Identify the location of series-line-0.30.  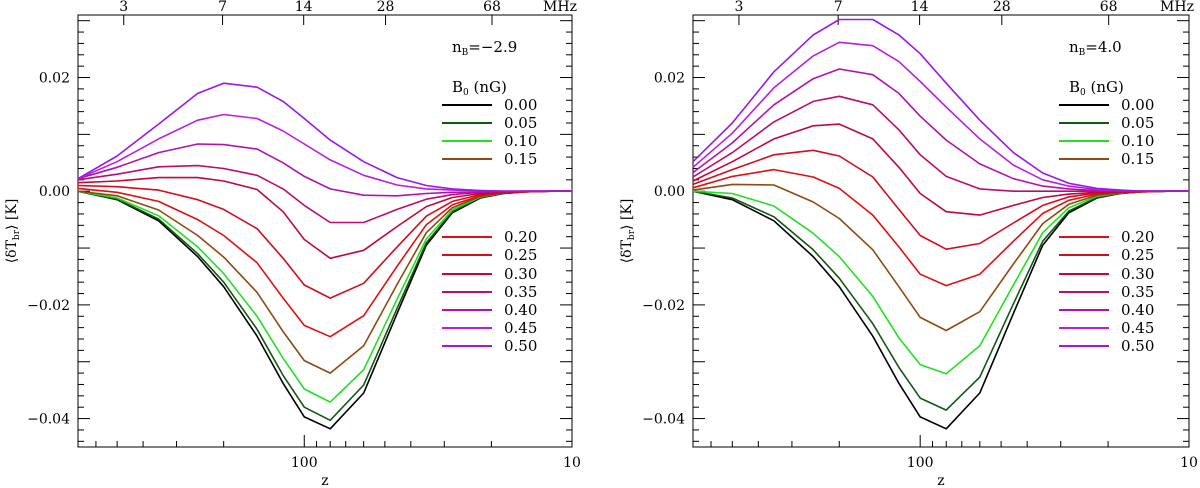
(940, 169).